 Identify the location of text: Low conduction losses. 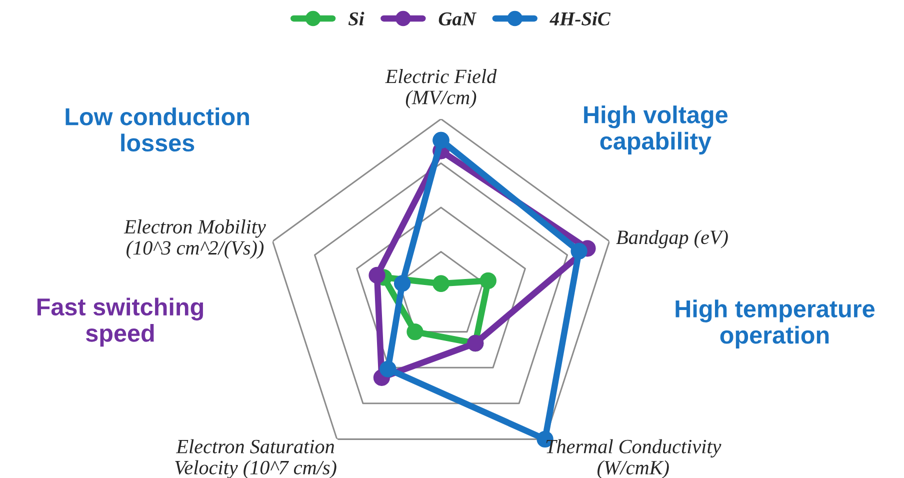
(157, 130).